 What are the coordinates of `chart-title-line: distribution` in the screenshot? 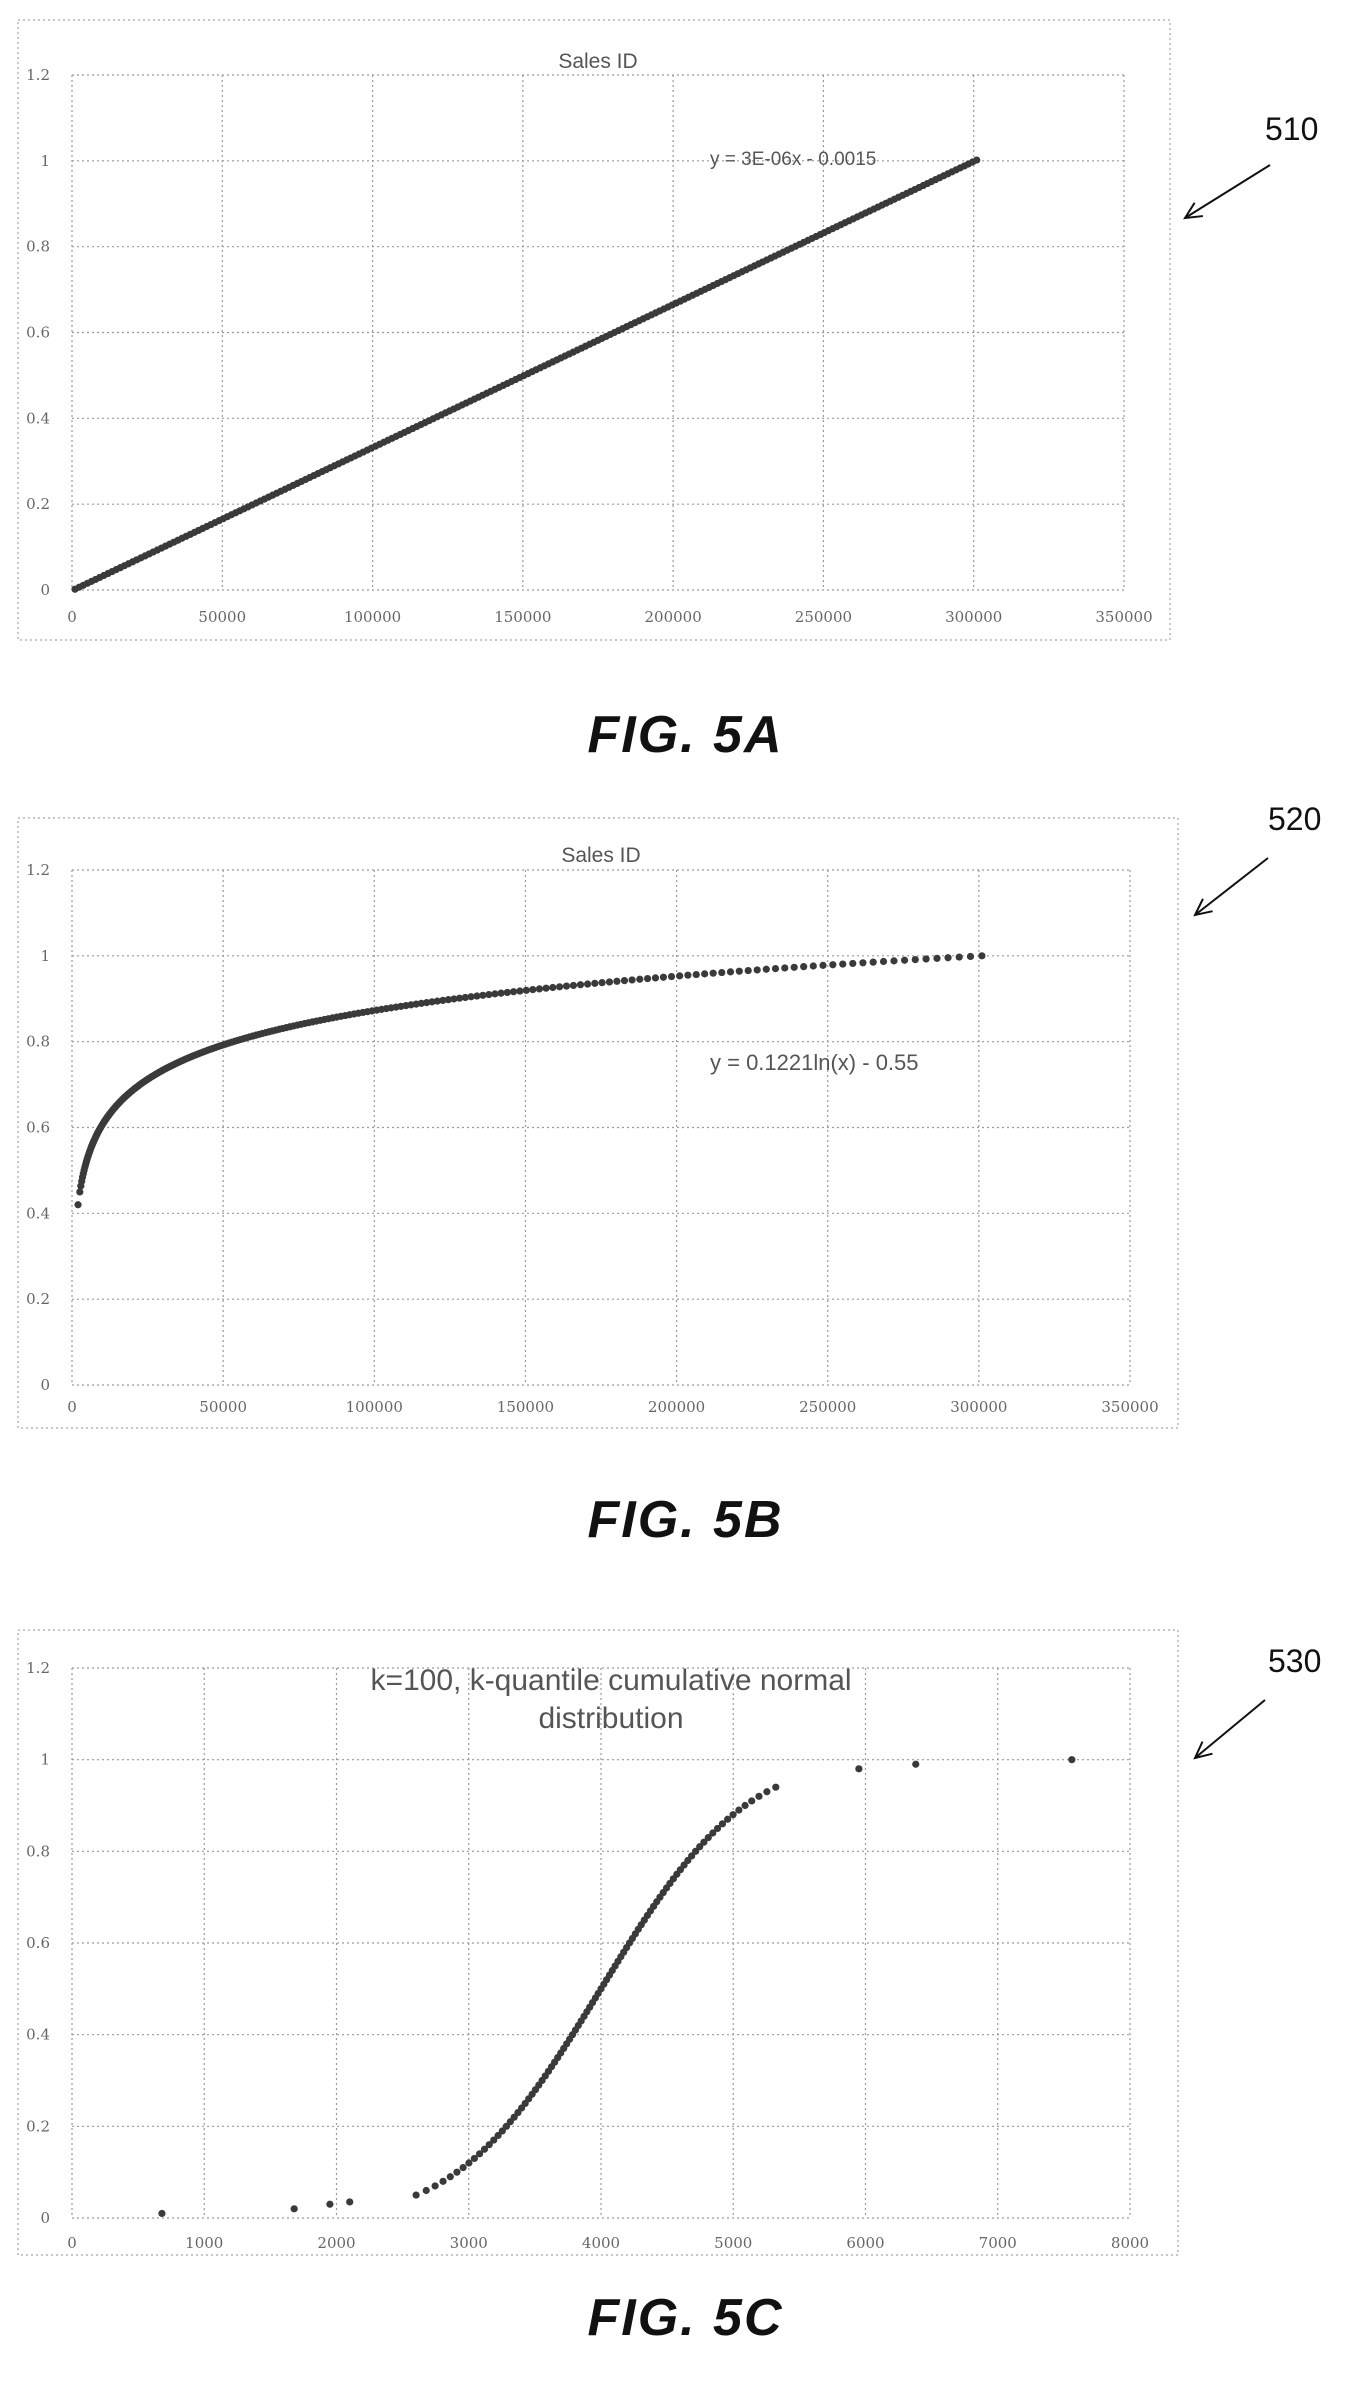 It's located at (610, 1718).